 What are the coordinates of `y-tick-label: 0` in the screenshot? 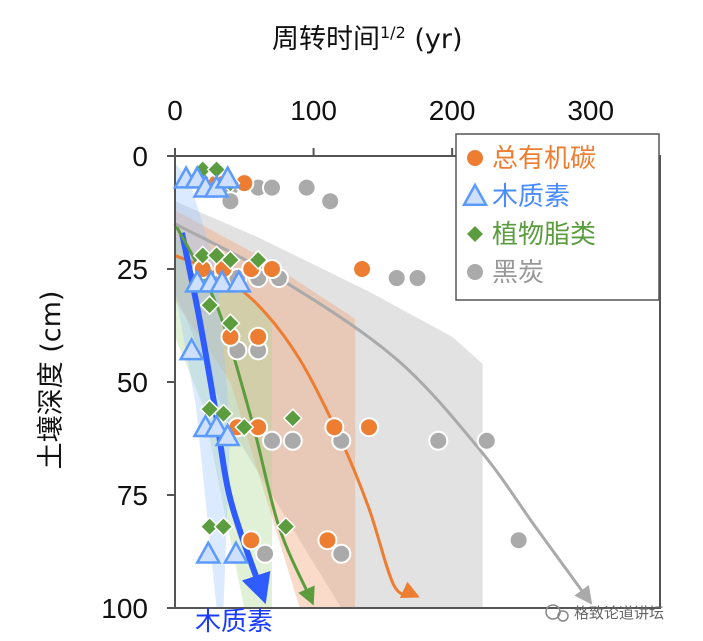 It's located at (140, 156).